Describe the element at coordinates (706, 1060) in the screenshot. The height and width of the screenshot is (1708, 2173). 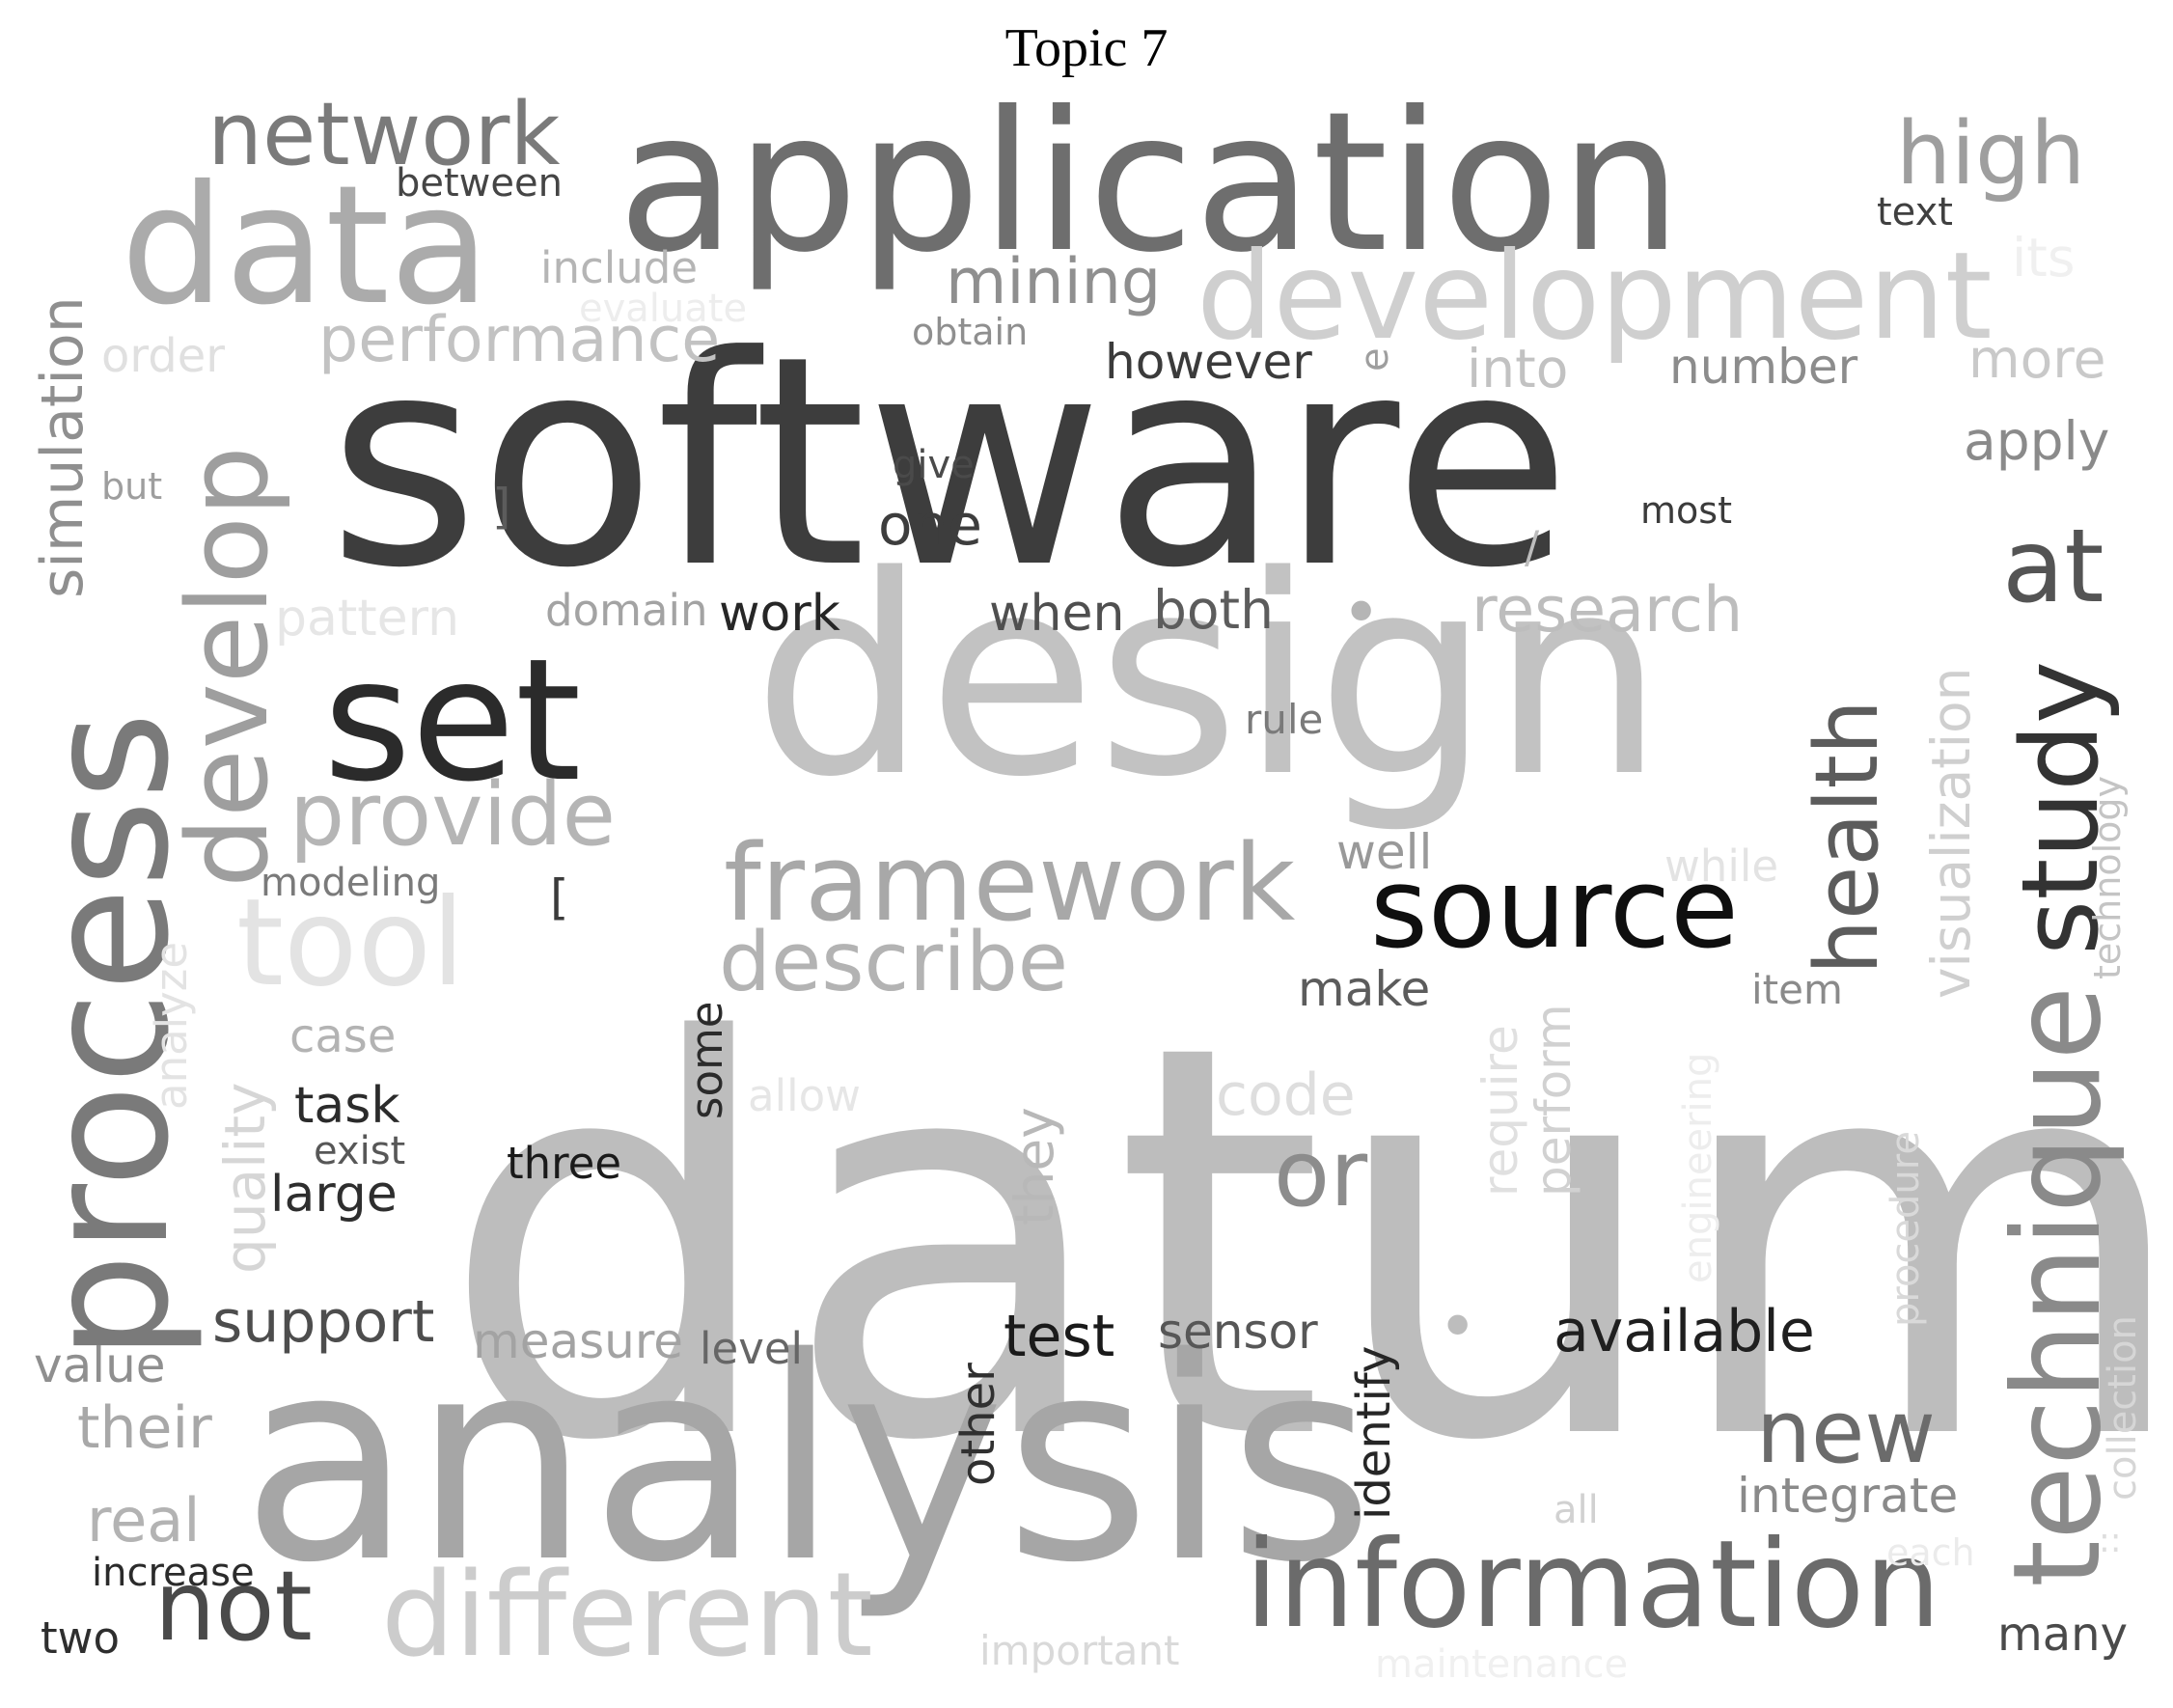
I see `word-some-71: some` at that location.